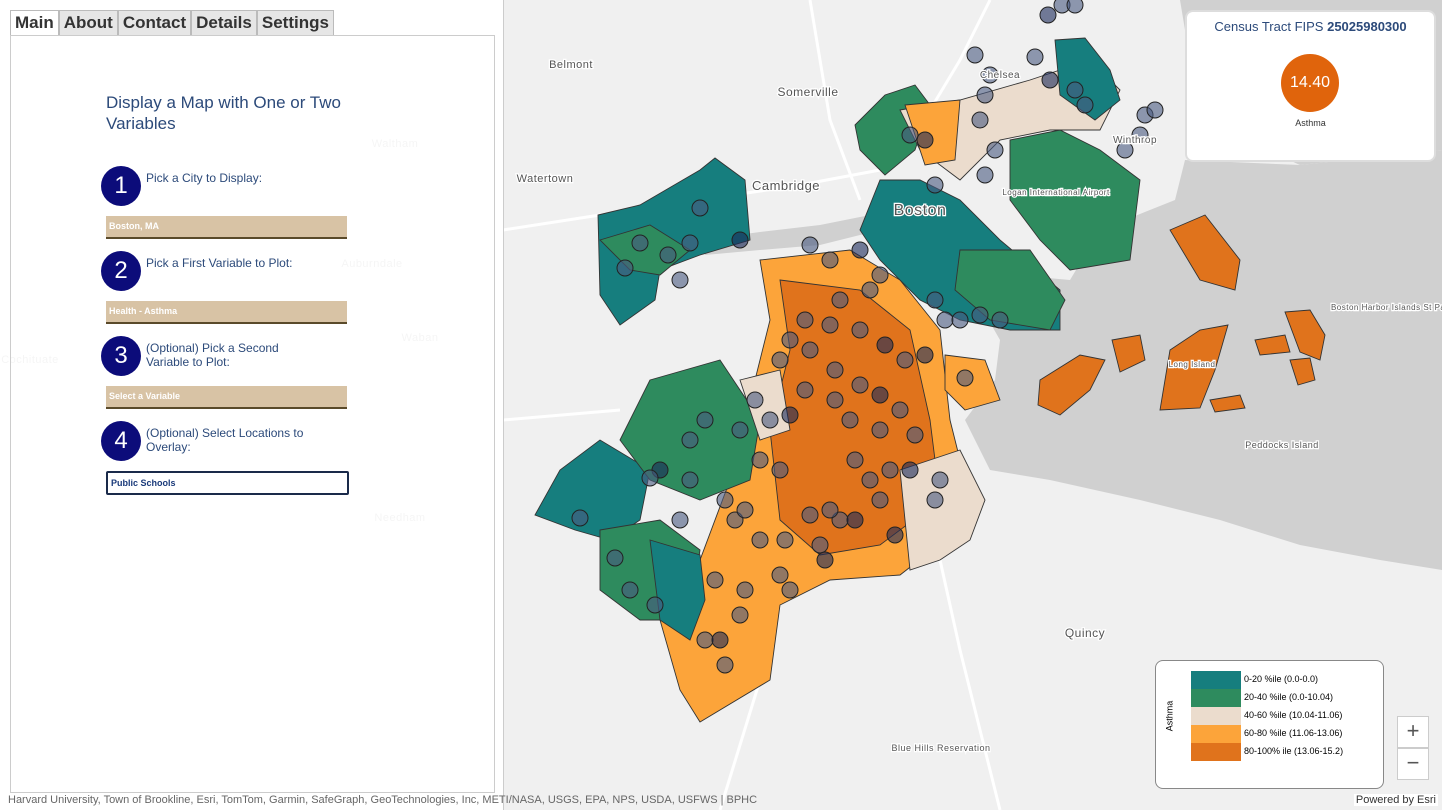  Describe the element at coordinates (88, 22) in the screenshot. I see `tab: About` at that location.